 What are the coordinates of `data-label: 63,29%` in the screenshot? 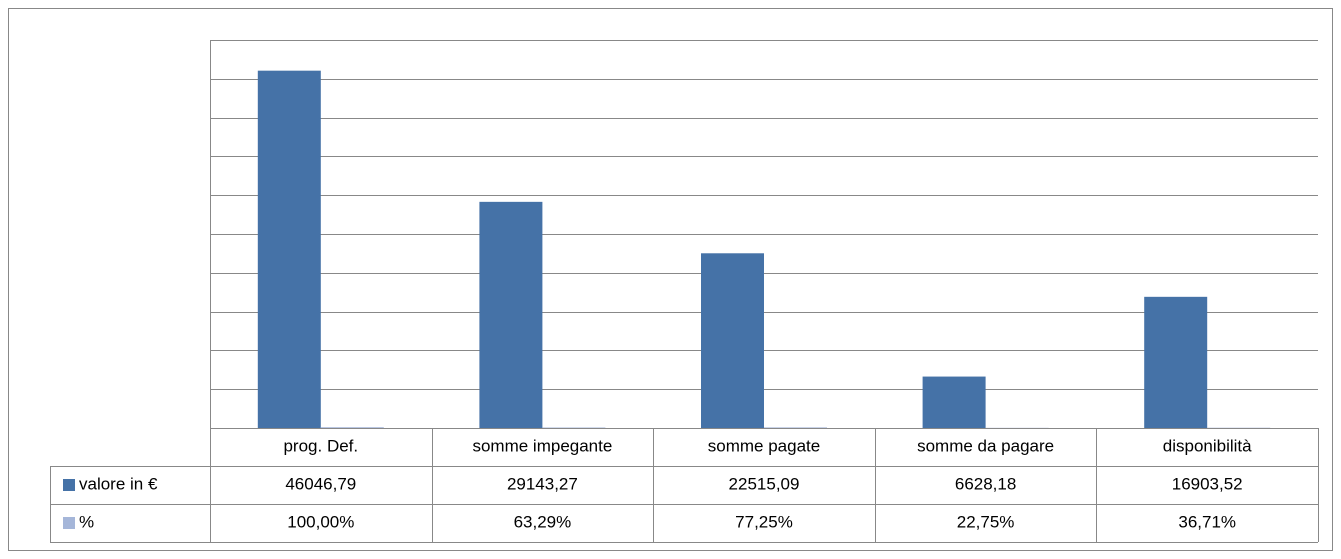 It's located at (543, 521).